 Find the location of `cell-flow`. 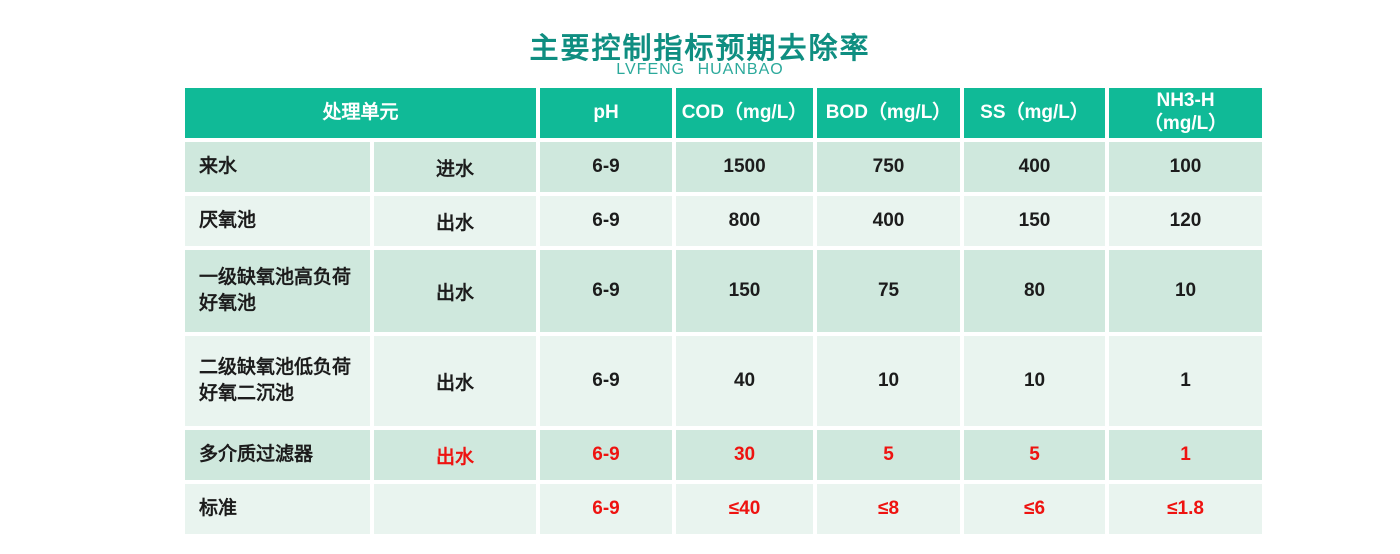

cell-flow is located at coordinates (455, 509).